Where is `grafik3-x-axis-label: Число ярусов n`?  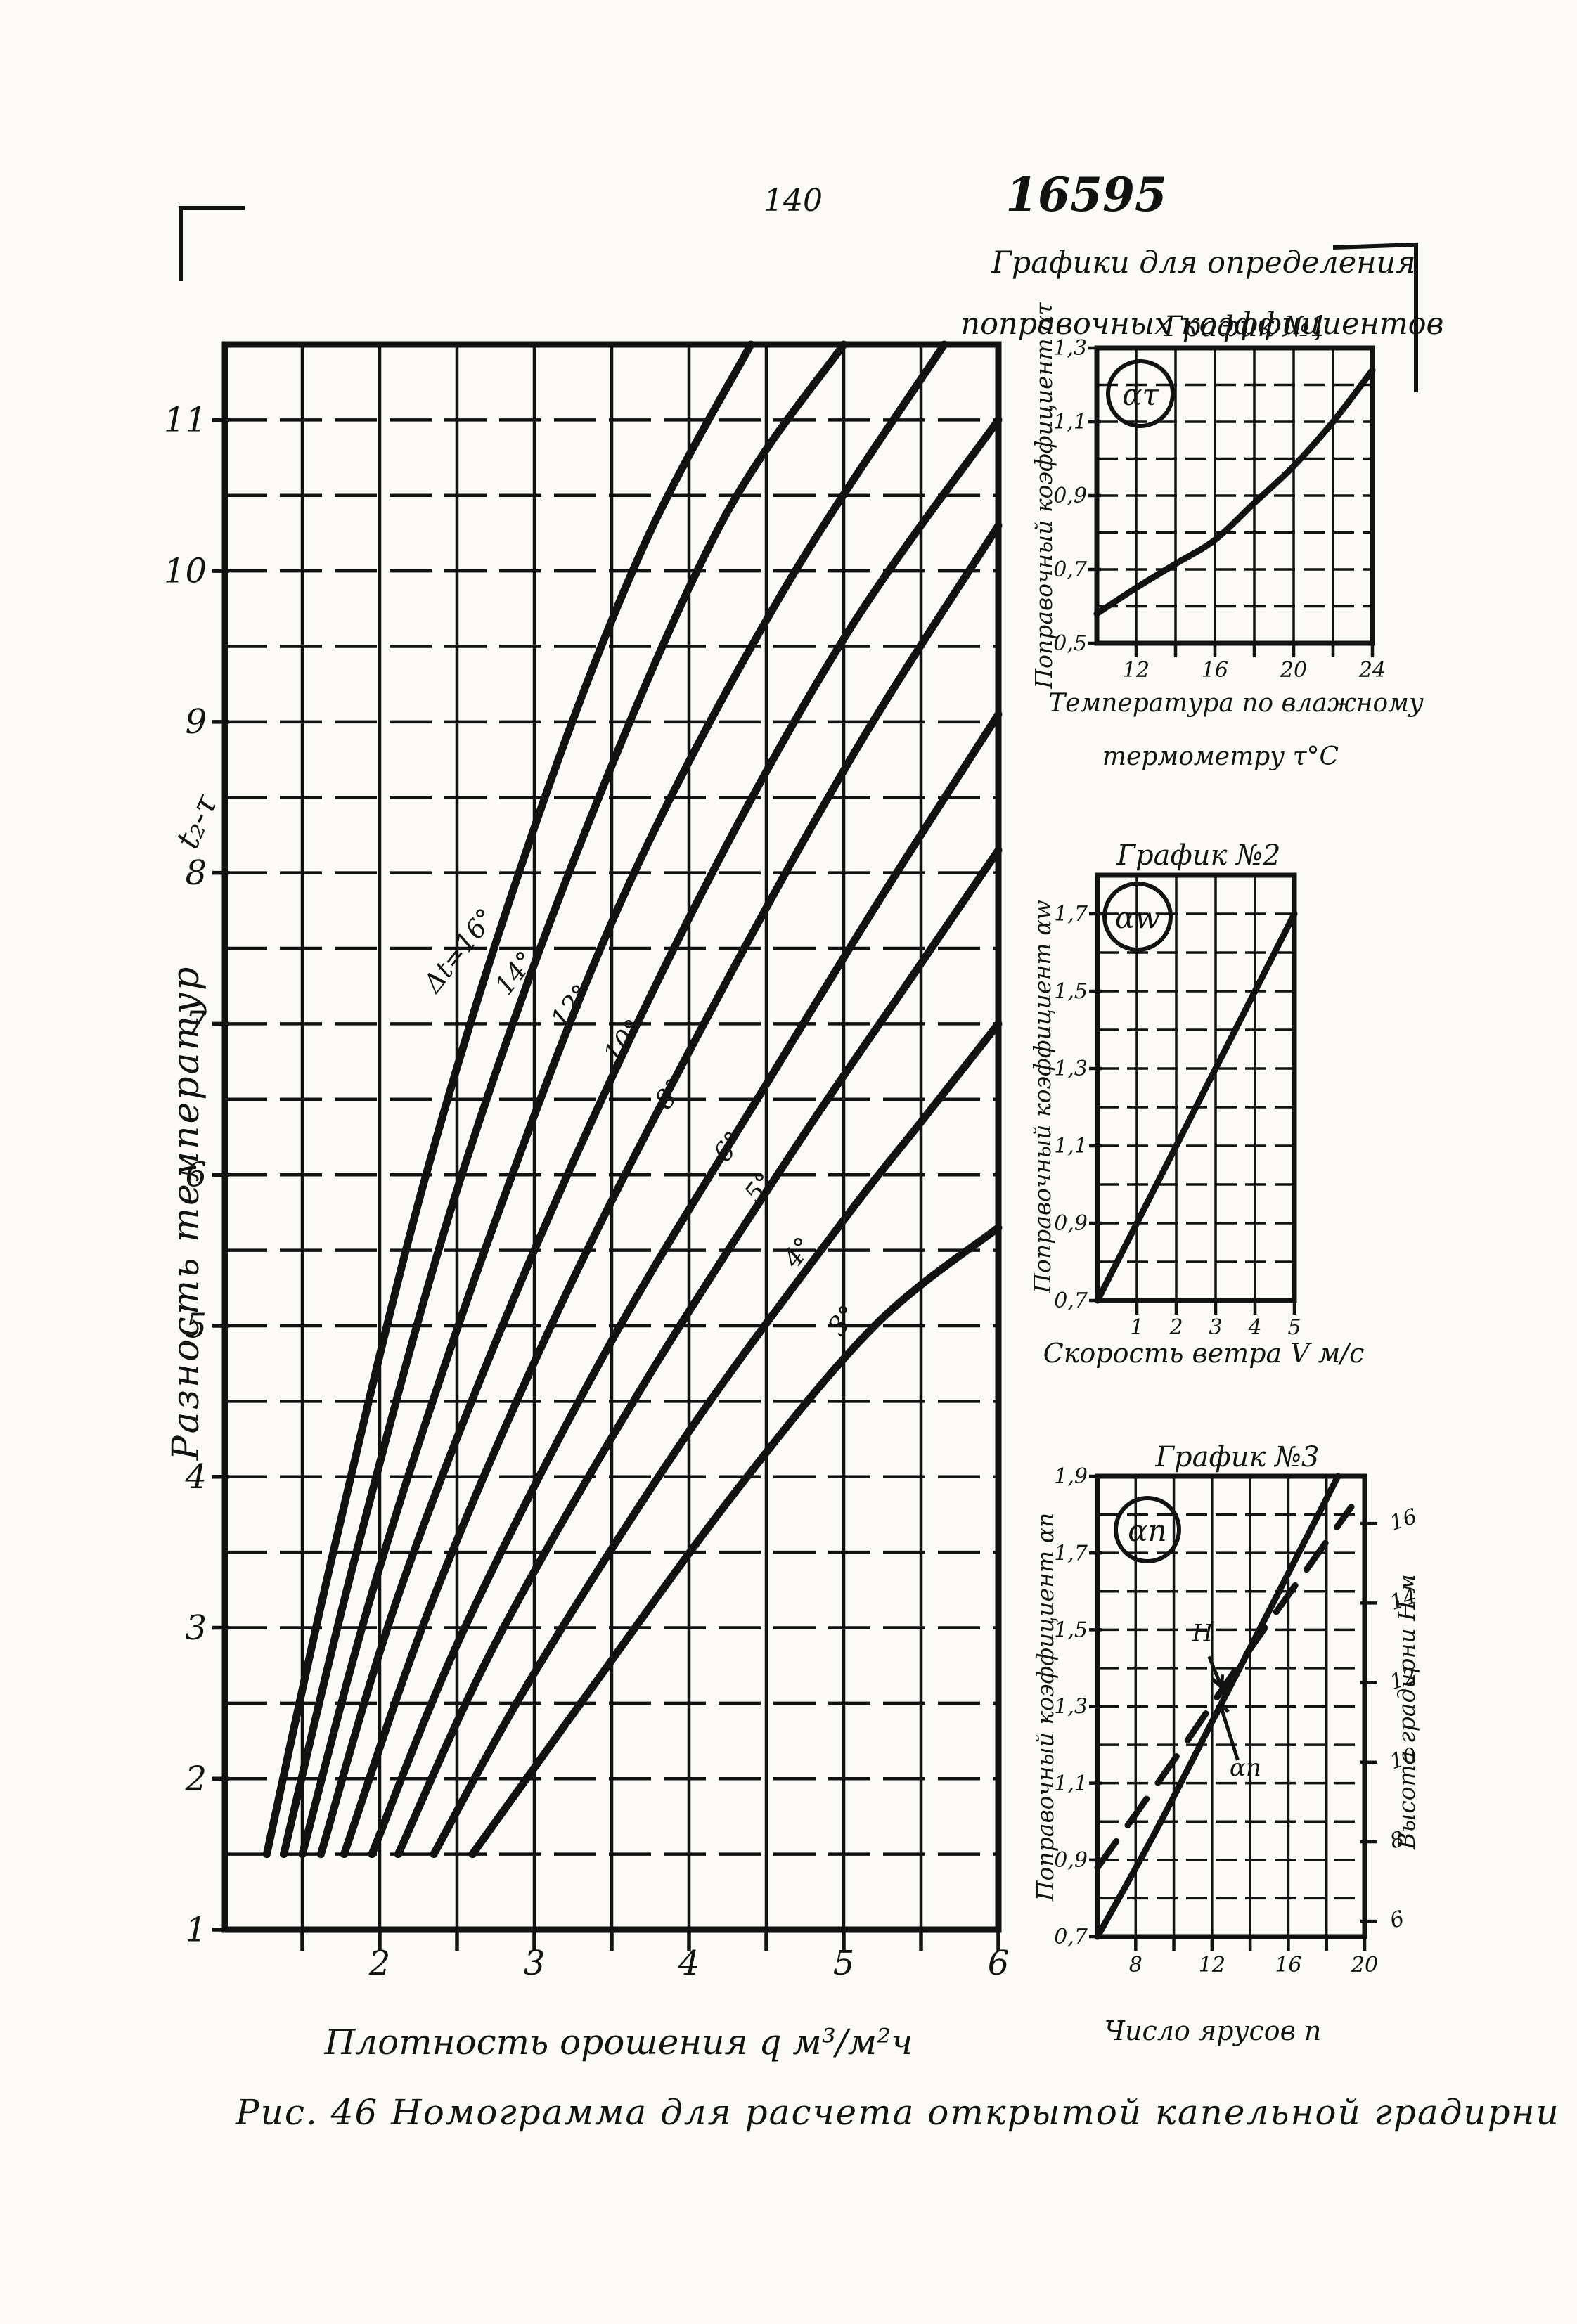
grafik3-x-axis-label: Число ярусов n is located at coordinates (1213, 2030).